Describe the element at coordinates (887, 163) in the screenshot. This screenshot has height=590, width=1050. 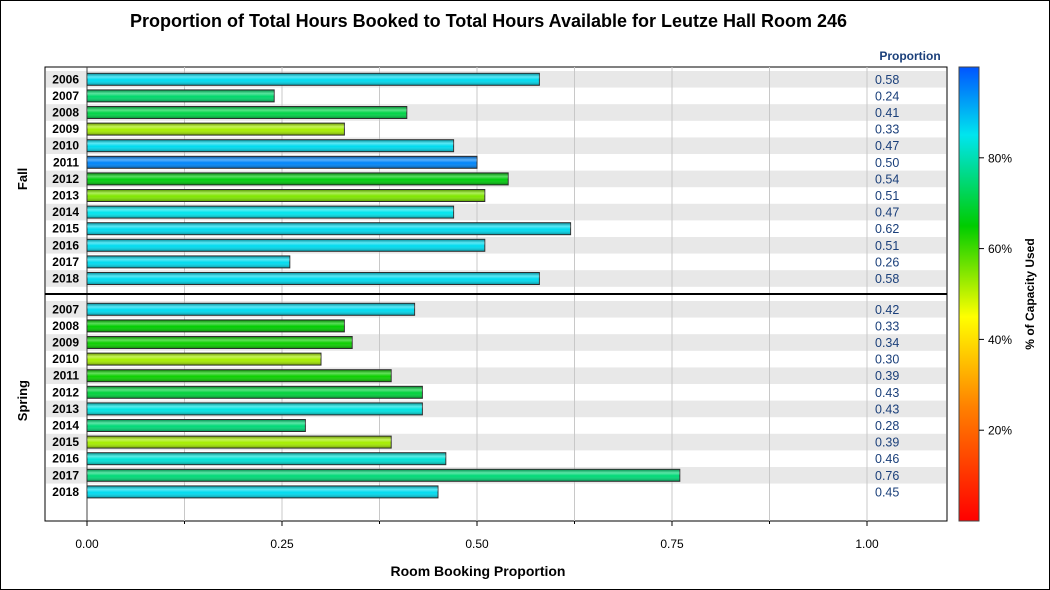
I see `value-label: 0.50` at that location.